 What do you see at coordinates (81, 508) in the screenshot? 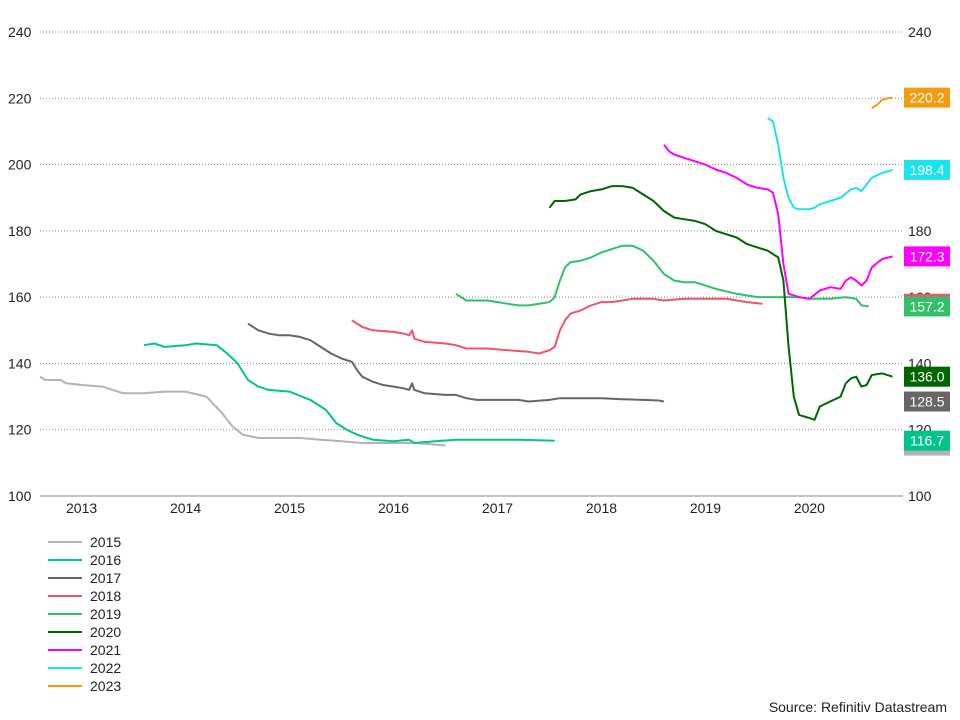
I see `x-tick-label: 2013` at bounding box center [81, 508].